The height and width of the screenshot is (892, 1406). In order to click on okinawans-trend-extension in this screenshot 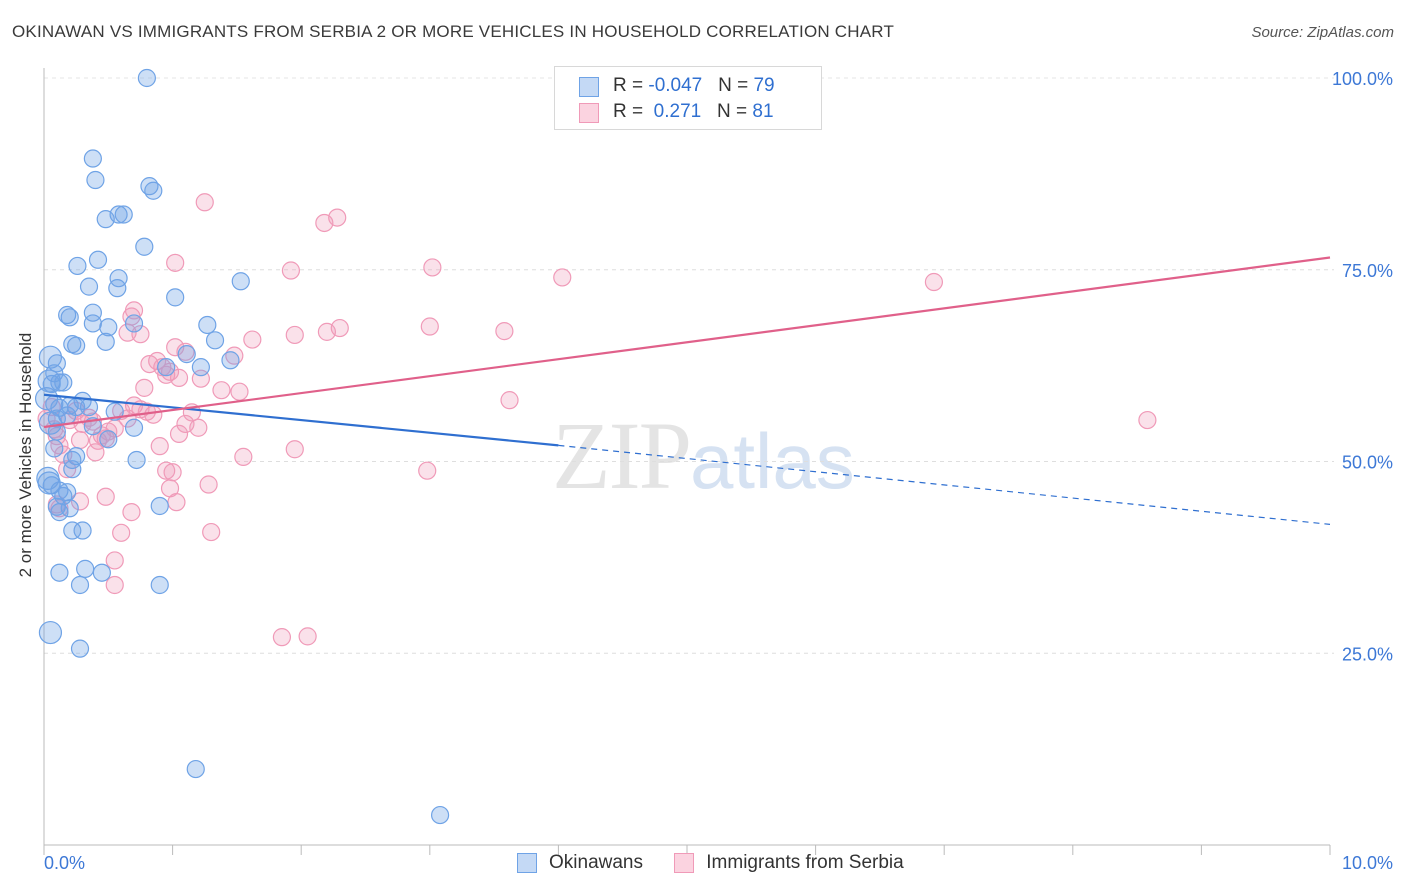, I will do `click(944, 484)`.